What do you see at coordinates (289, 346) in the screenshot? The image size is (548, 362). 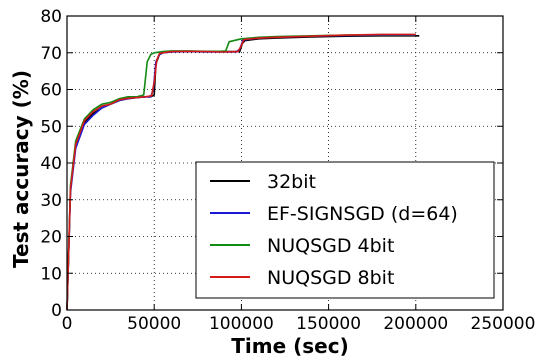 I see `x-axis-title: Time (sec)` at bounding box center [289, 346].